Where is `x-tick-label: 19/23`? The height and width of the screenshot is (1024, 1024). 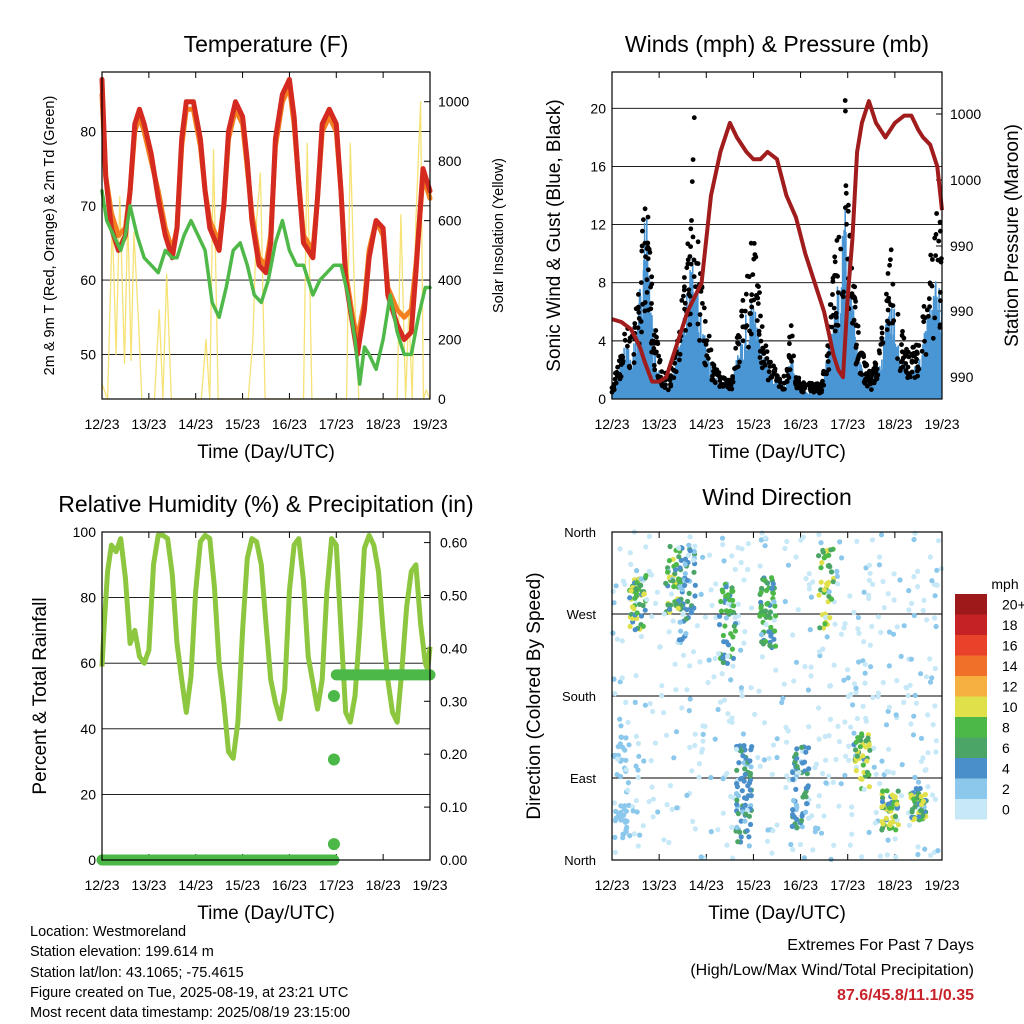
x-tick-label: 19/23 is located at coordinates (429, 424).